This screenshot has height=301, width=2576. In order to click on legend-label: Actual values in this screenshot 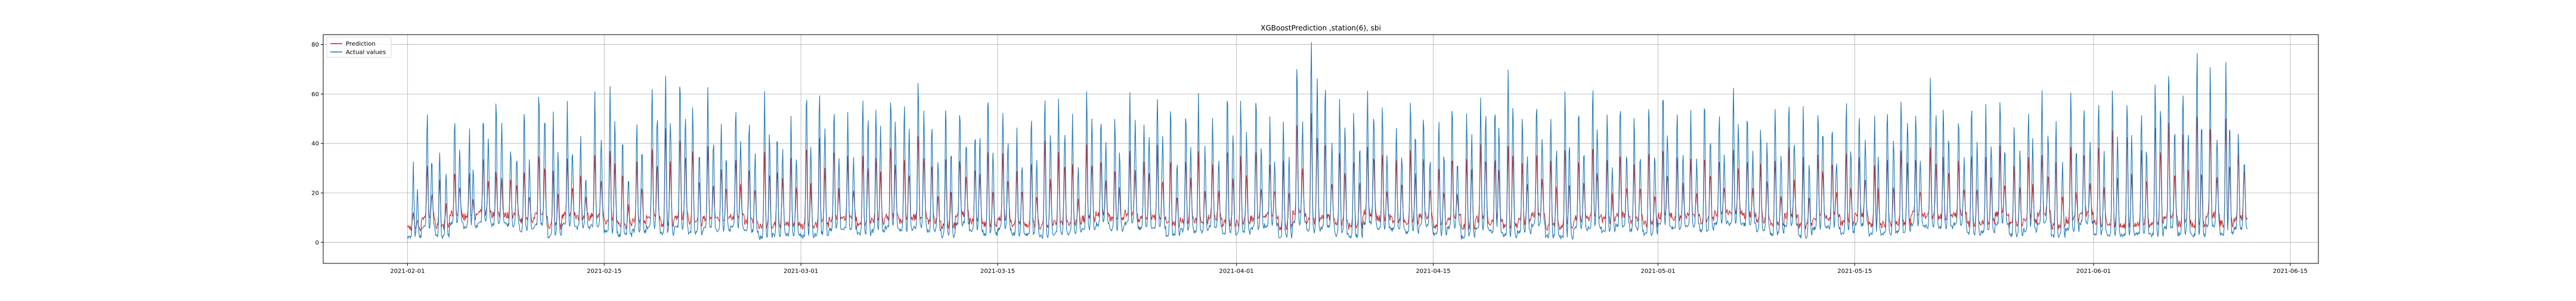, I will do `click(366, 53)`.